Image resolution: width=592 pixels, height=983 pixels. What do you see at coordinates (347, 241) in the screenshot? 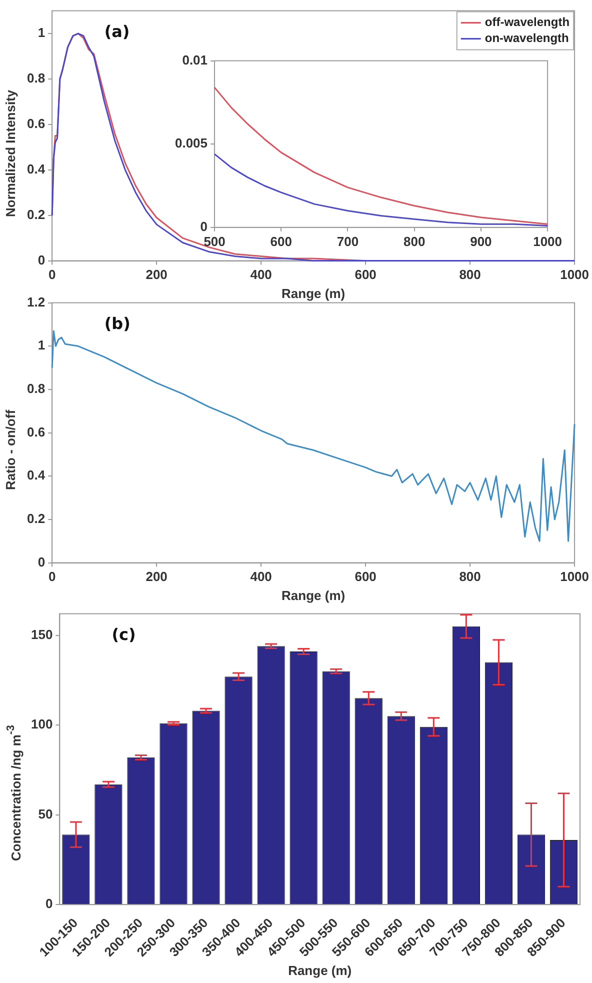
I see `x-tick-label: 700` at bounding box center [347, 241].